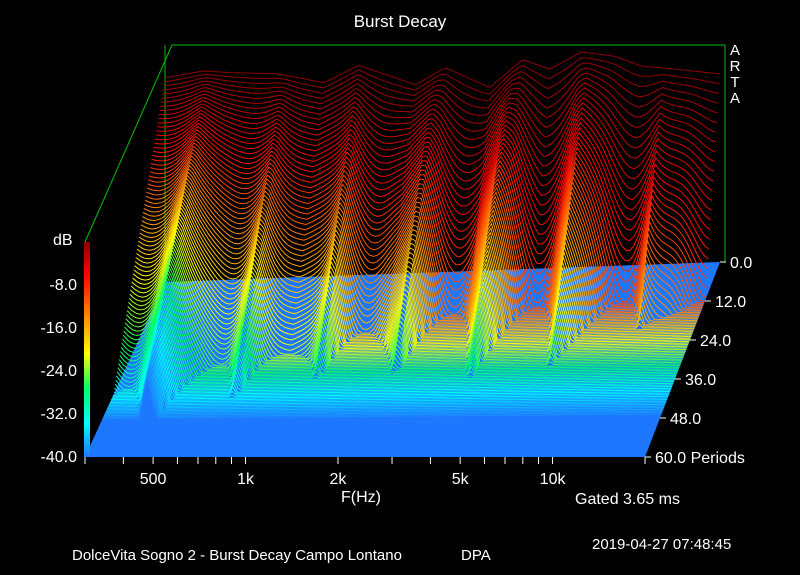 The height and width of the screenshot is (575, 800). I want to click on x-tick-label: 1k, so click(246, 479).